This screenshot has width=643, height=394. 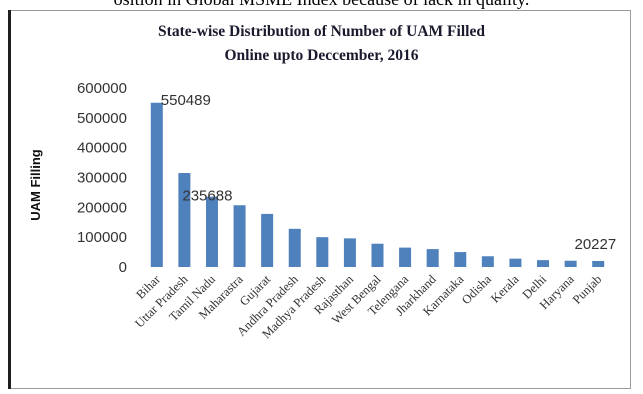 What do you see at coordinates (35, 185) in the screenshot?
I see `y-axis-title: UAM Filling` at bounding box center [35, 185].